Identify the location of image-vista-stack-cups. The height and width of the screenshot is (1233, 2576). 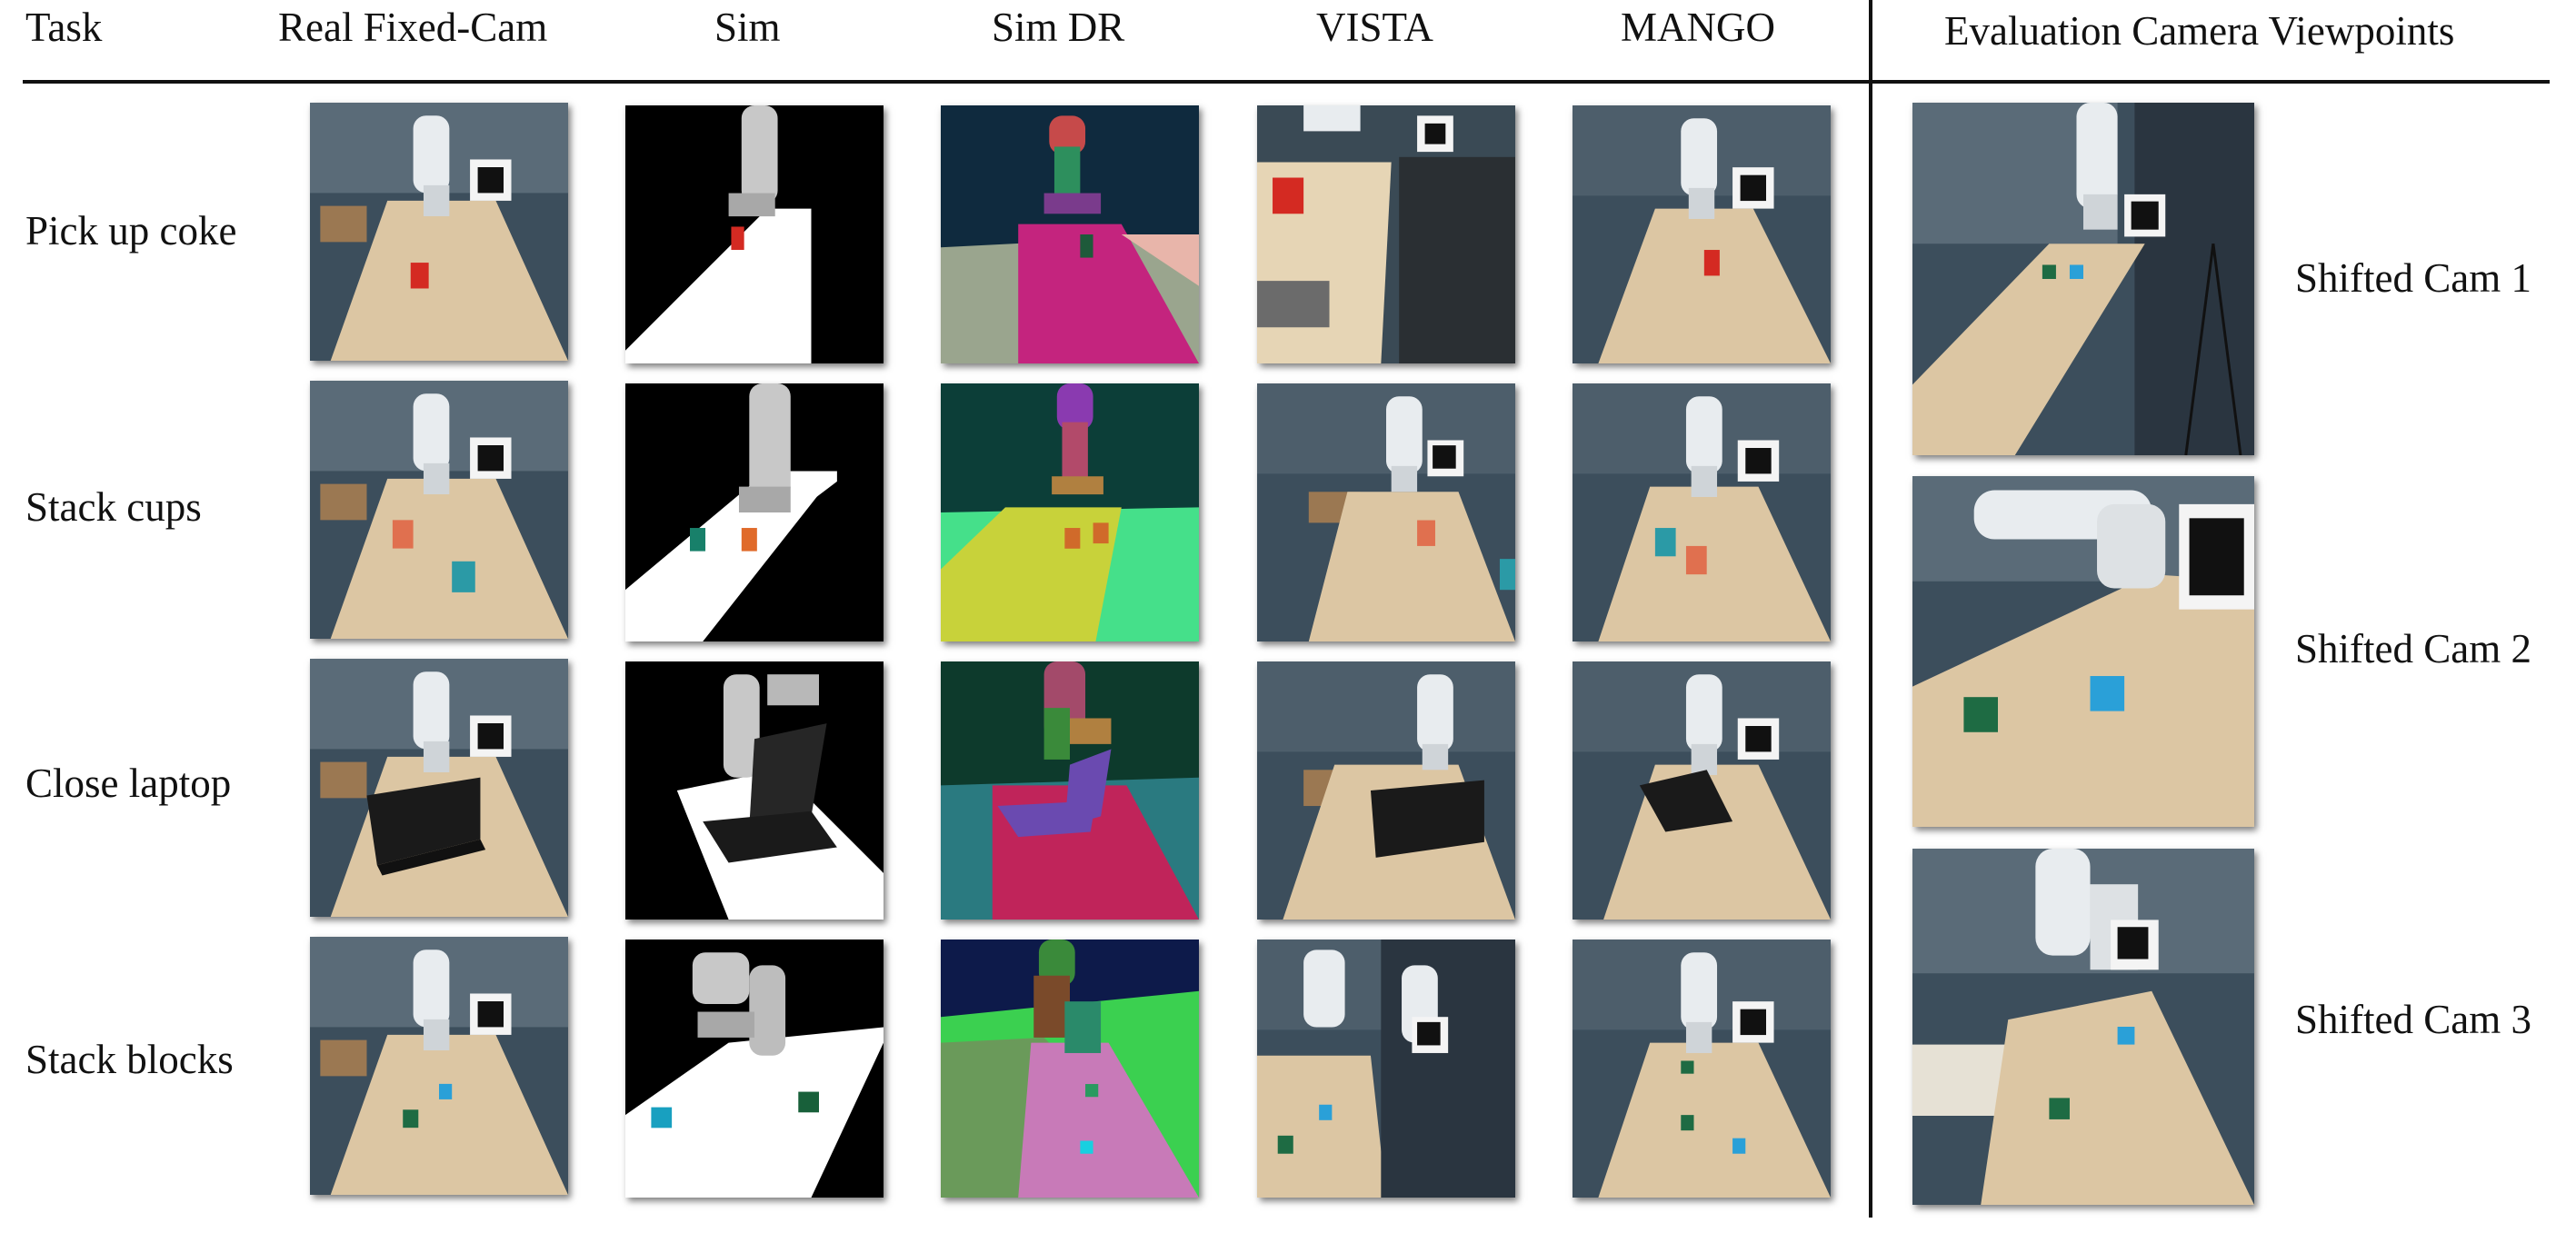
(1386, 512).